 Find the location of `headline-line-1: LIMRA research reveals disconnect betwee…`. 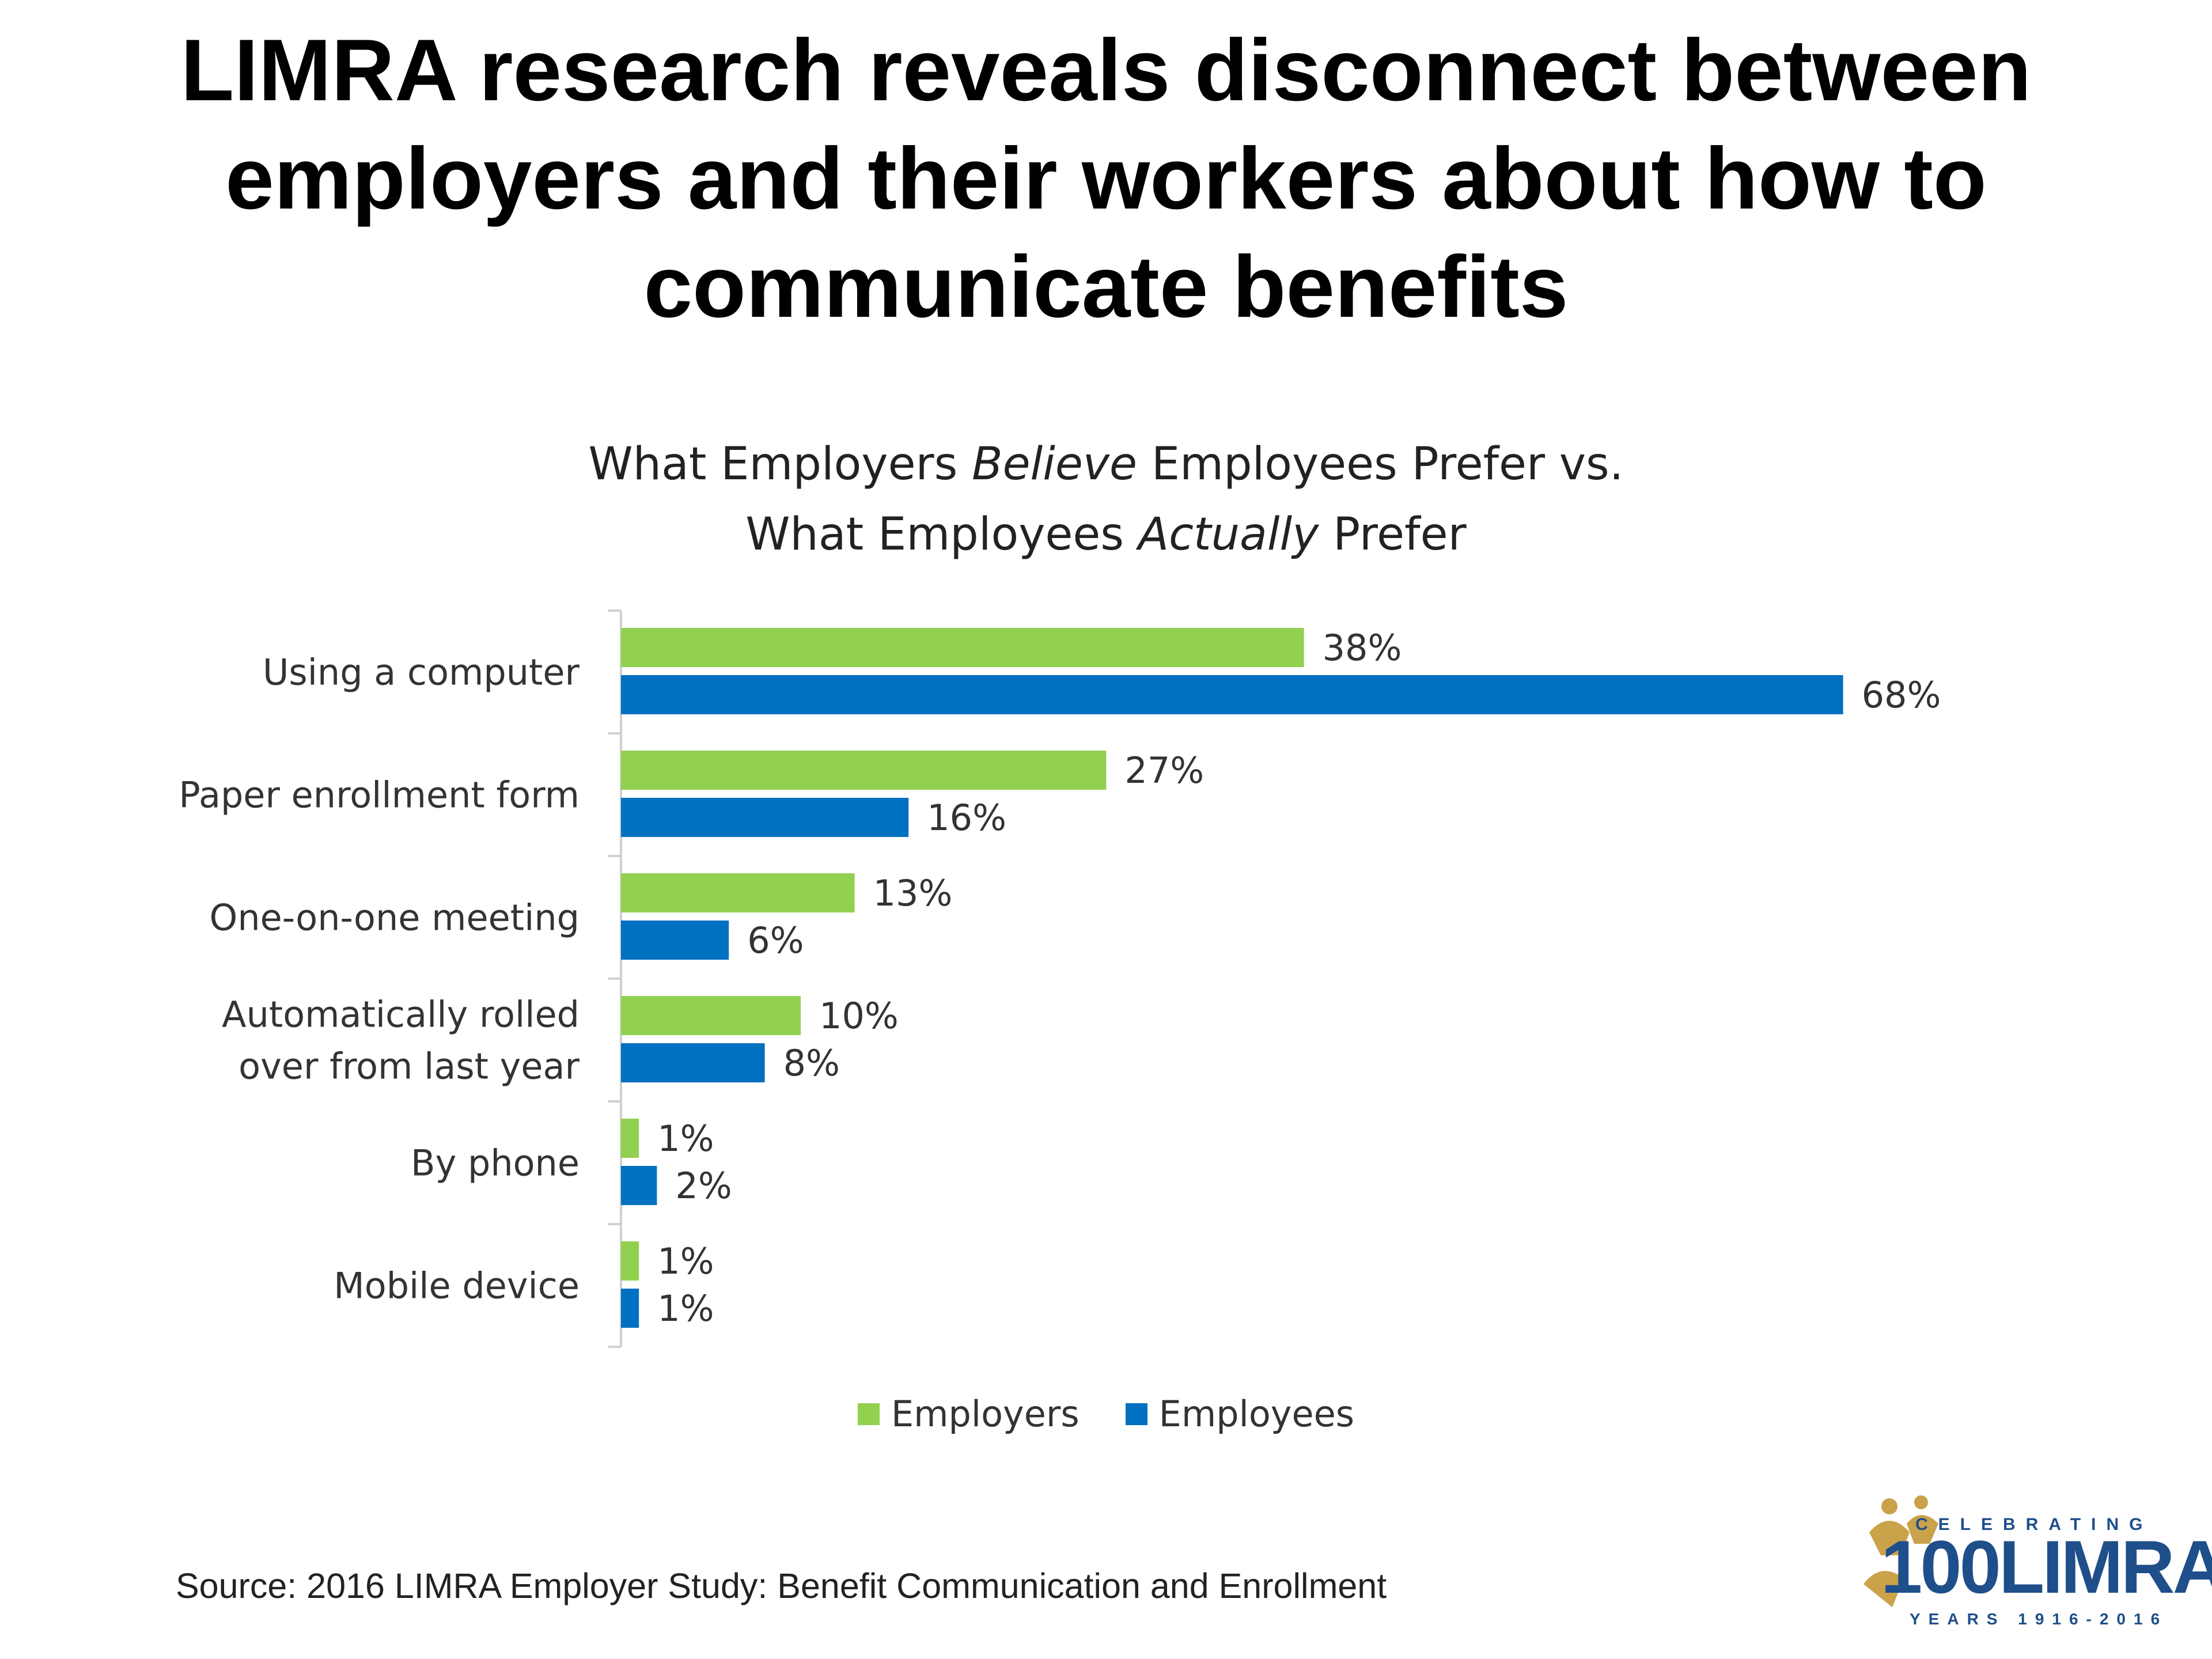

headline-line-1: LIMRA research reveals disconnect betwee… is located at coordinates (1106, 70).